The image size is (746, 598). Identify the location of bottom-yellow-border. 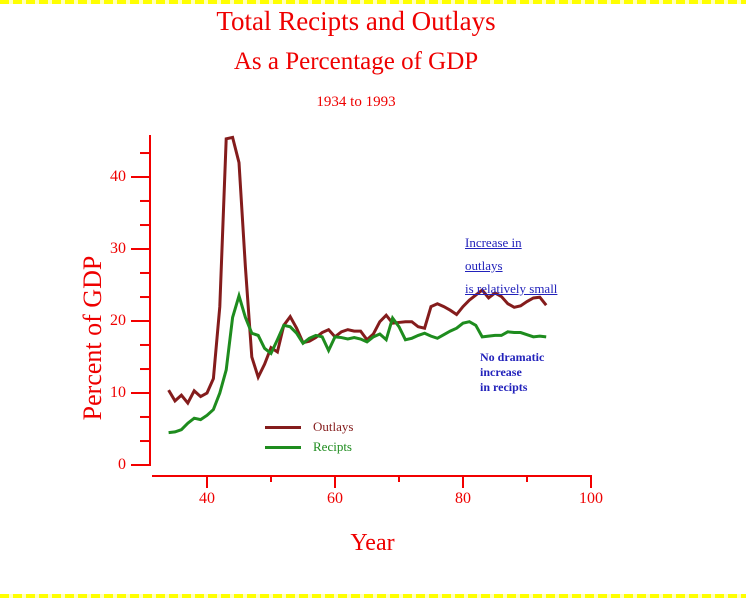
(373, 596).